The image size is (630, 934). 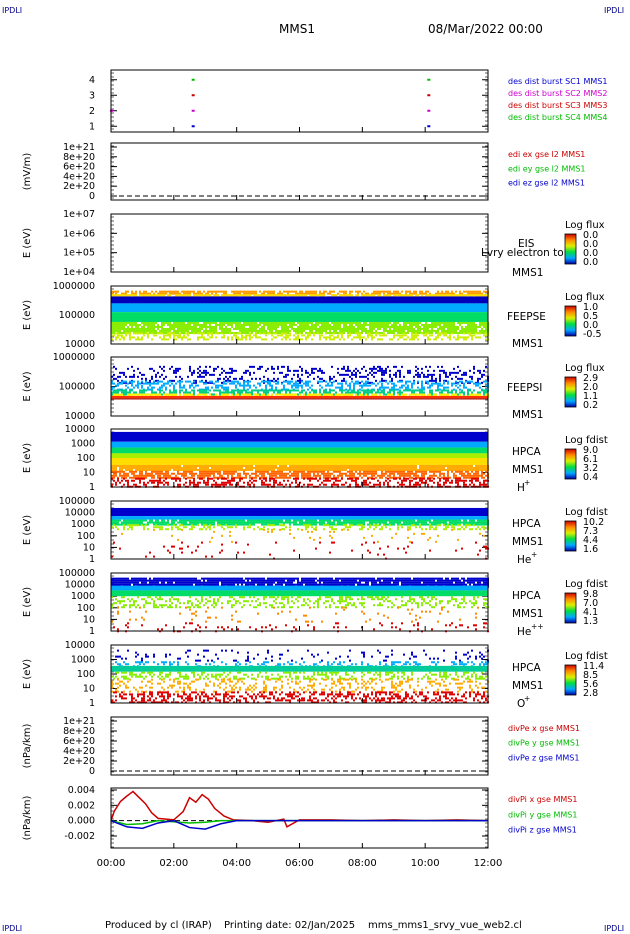 What do you see at coordinates (299, 171) in the screenshot?
I see `panel-frame` at bounding box center [299, 171].